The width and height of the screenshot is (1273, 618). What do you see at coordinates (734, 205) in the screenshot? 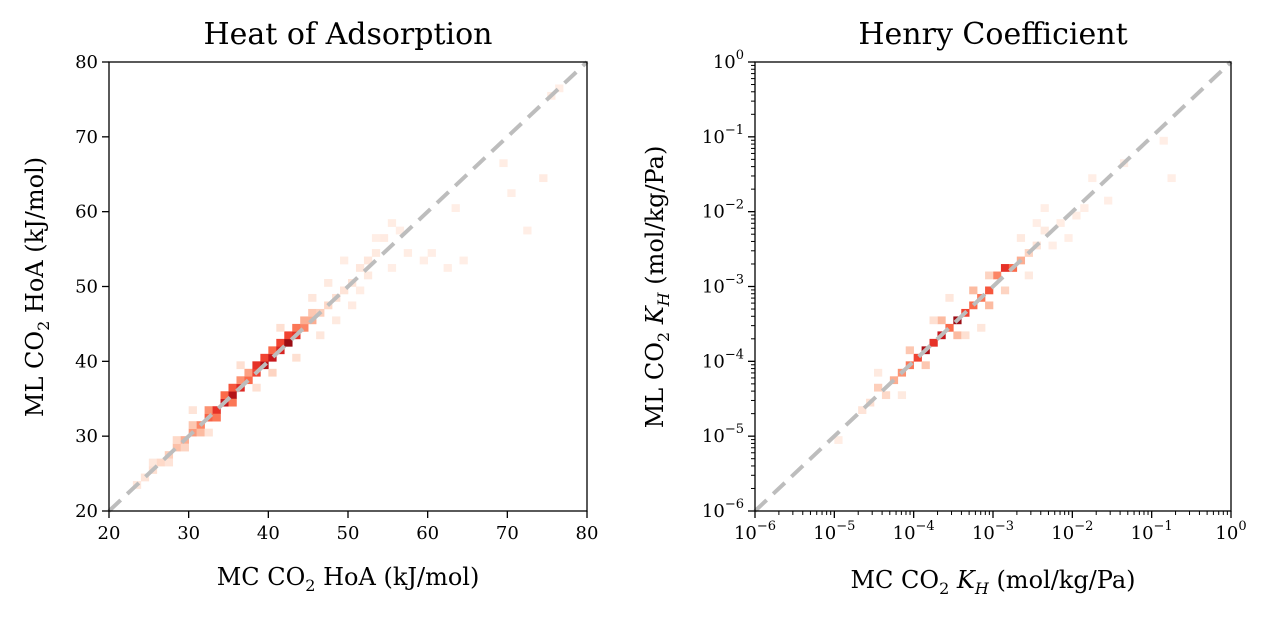
I see `kh-ytick-exponent: −2` at bounding box center [734, 205].